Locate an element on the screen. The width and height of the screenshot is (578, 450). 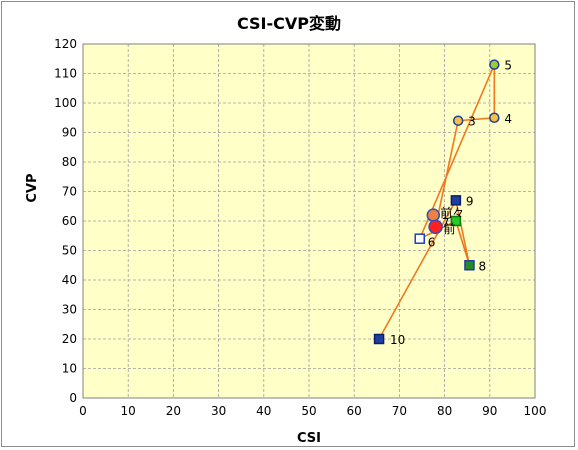
data-label: 7 is located at coordinates (446, 223).